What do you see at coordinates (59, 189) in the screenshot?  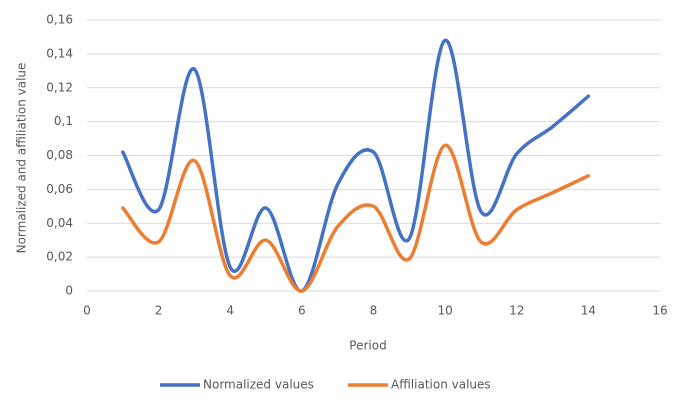 I see `y-tick-label: 0,06` at bounding box center [59, 189].